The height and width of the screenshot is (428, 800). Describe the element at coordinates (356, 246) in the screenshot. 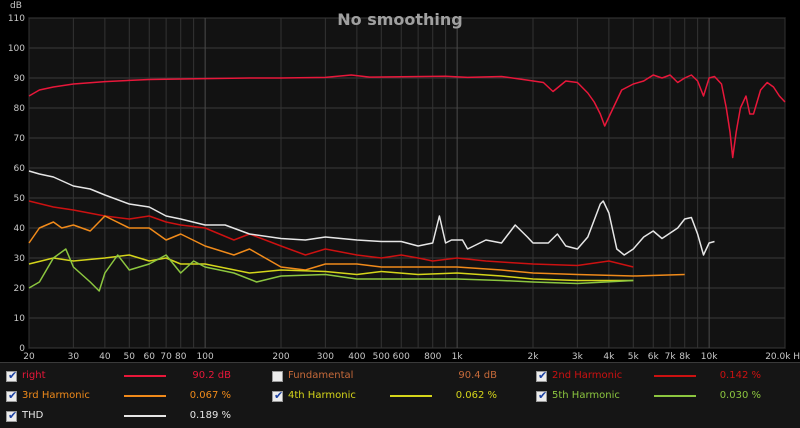

I see `series-line-3rd-harmonic` at that location.